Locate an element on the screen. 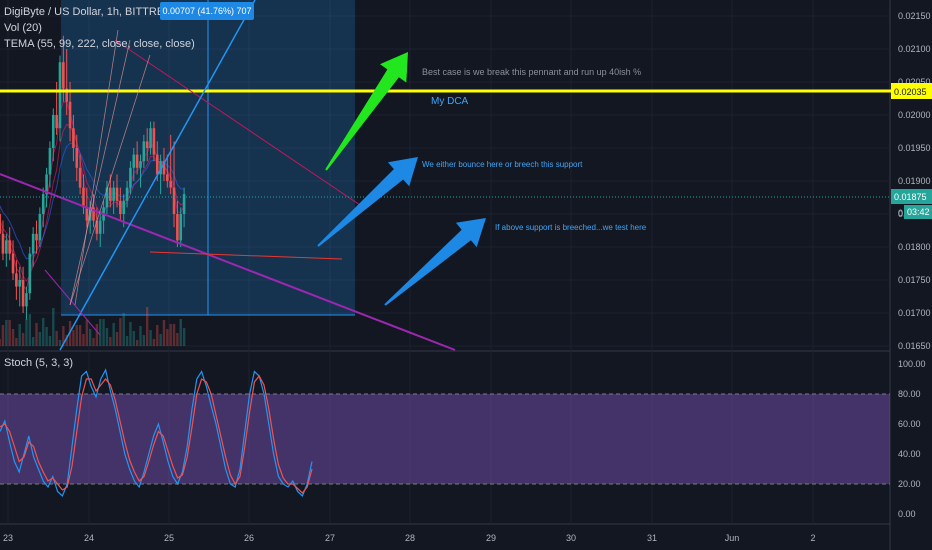 This screenshot has height=550, width=932. green-arrow-icon is located at coordinates (366, 111).